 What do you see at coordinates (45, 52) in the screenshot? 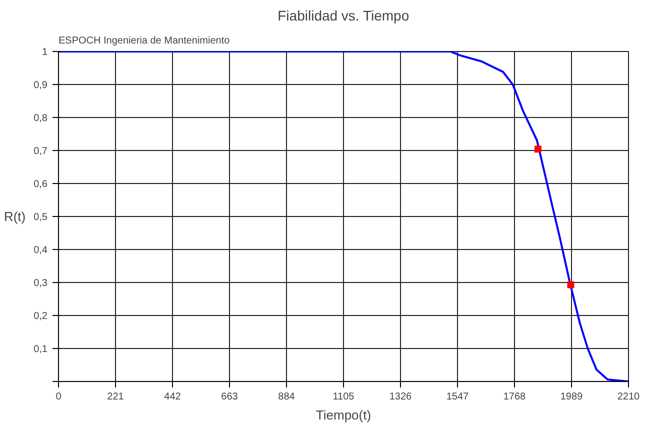
I see `y-tick-label: 1` at bounding box center [45, 52].